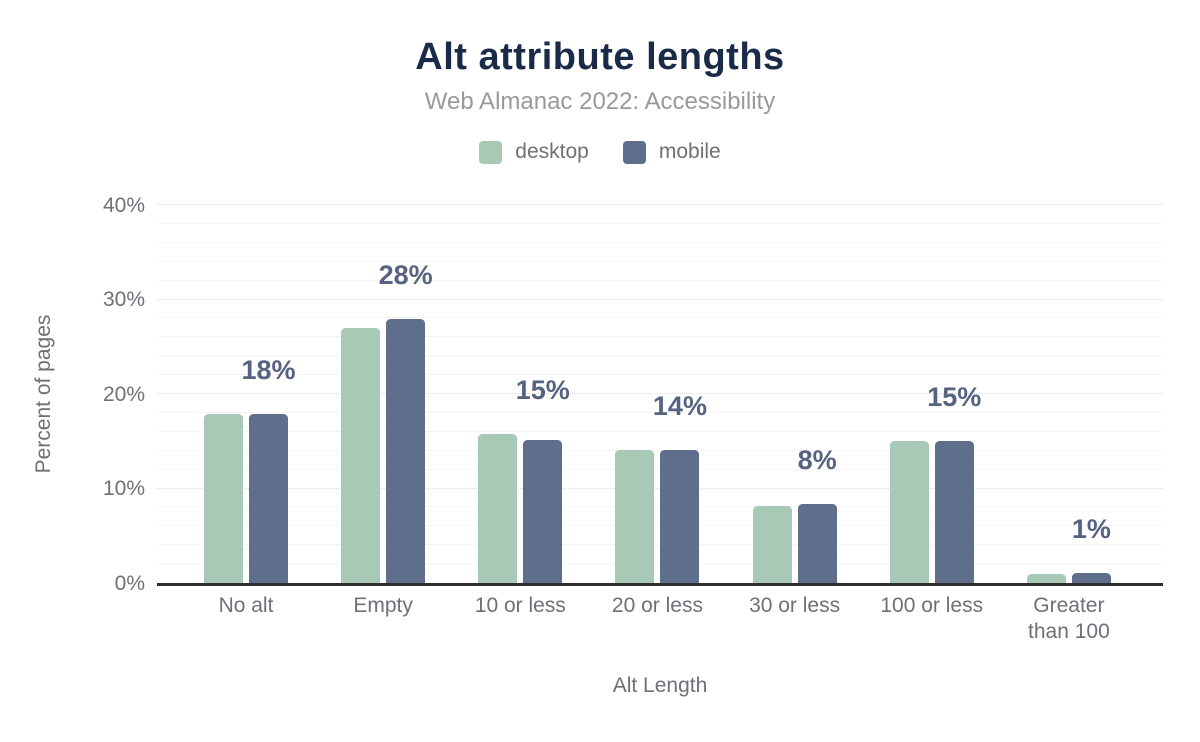 The height and width of the screenshot is (742, 1200). Describe the element at coordinates (268, 369) in the screenshot. I see `value-label-no-alt: 18%` at that location.